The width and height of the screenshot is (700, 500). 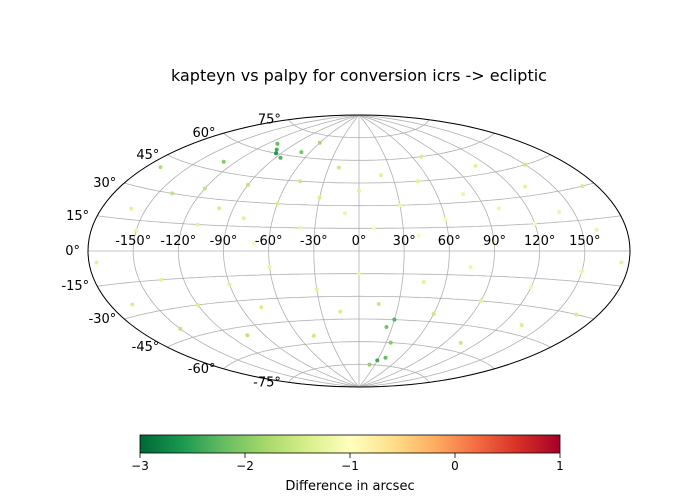 I want to click on longitude-tick-label: 150°, so click(x=584, y=241).